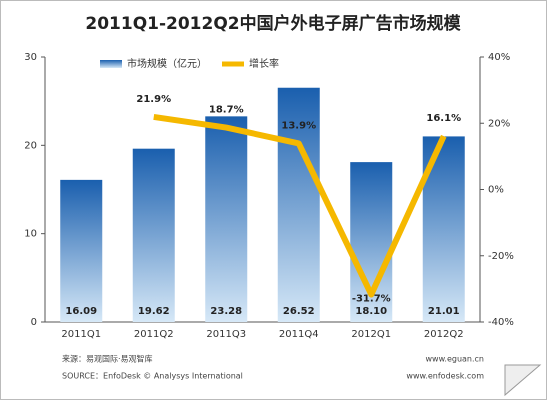 This screenshot has height=400, width=547. I want to click on bar-value-label: 18.10, so click(371, 311).